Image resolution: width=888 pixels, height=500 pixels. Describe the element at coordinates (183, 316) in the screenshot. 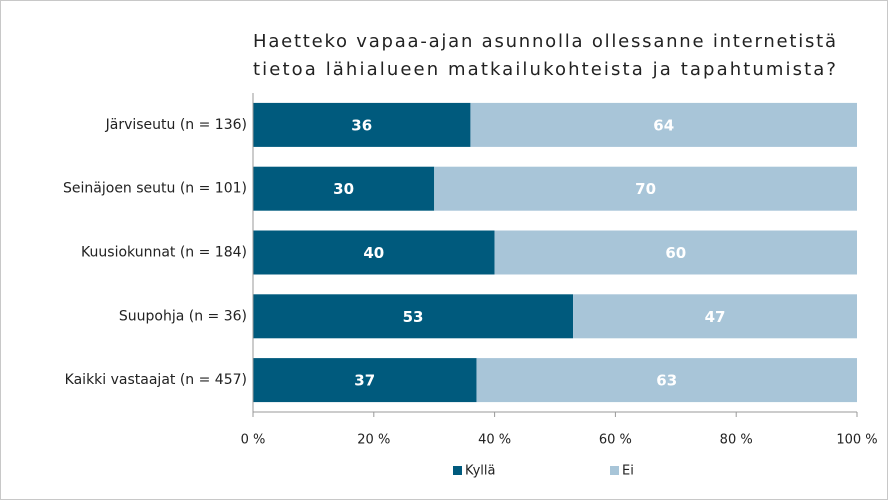

I see `y-tick-label: Suupohja (n = 36)` at that location.